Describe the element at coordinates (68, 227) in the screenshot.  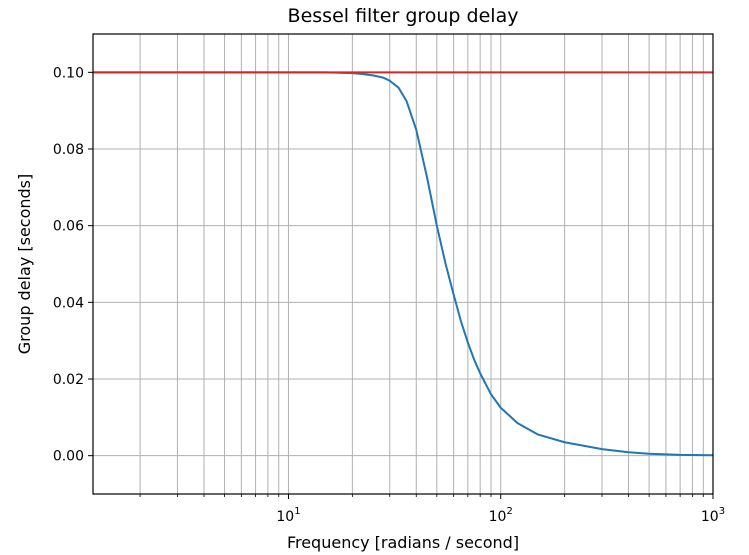
I see `y-tick-label: 0.06` at that location.